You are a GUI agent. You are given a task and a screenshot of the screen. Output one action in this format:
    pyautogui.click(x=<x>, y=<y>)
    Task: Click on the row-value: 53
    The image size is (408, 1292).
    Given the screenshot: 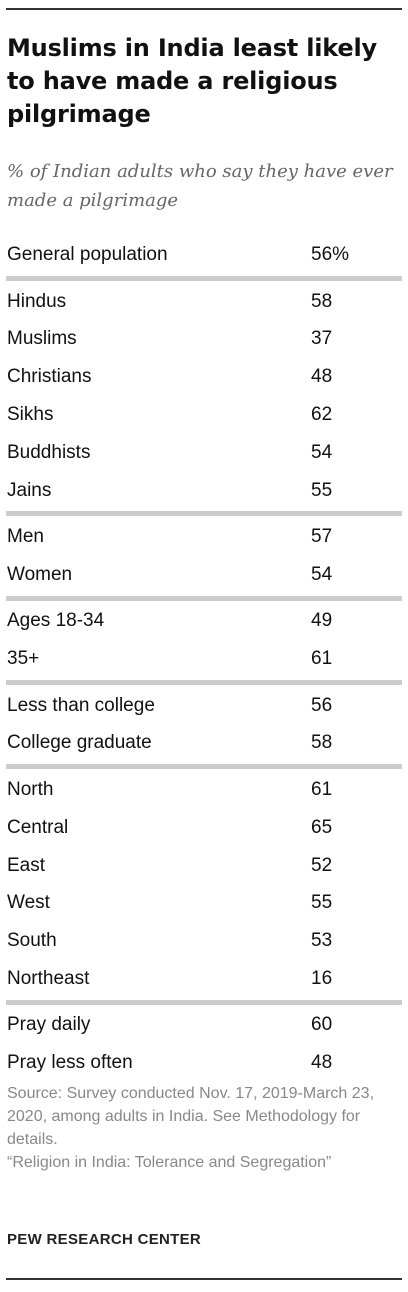 What is the action you would take?
    pyautogui.click(x=322, y=941)
    